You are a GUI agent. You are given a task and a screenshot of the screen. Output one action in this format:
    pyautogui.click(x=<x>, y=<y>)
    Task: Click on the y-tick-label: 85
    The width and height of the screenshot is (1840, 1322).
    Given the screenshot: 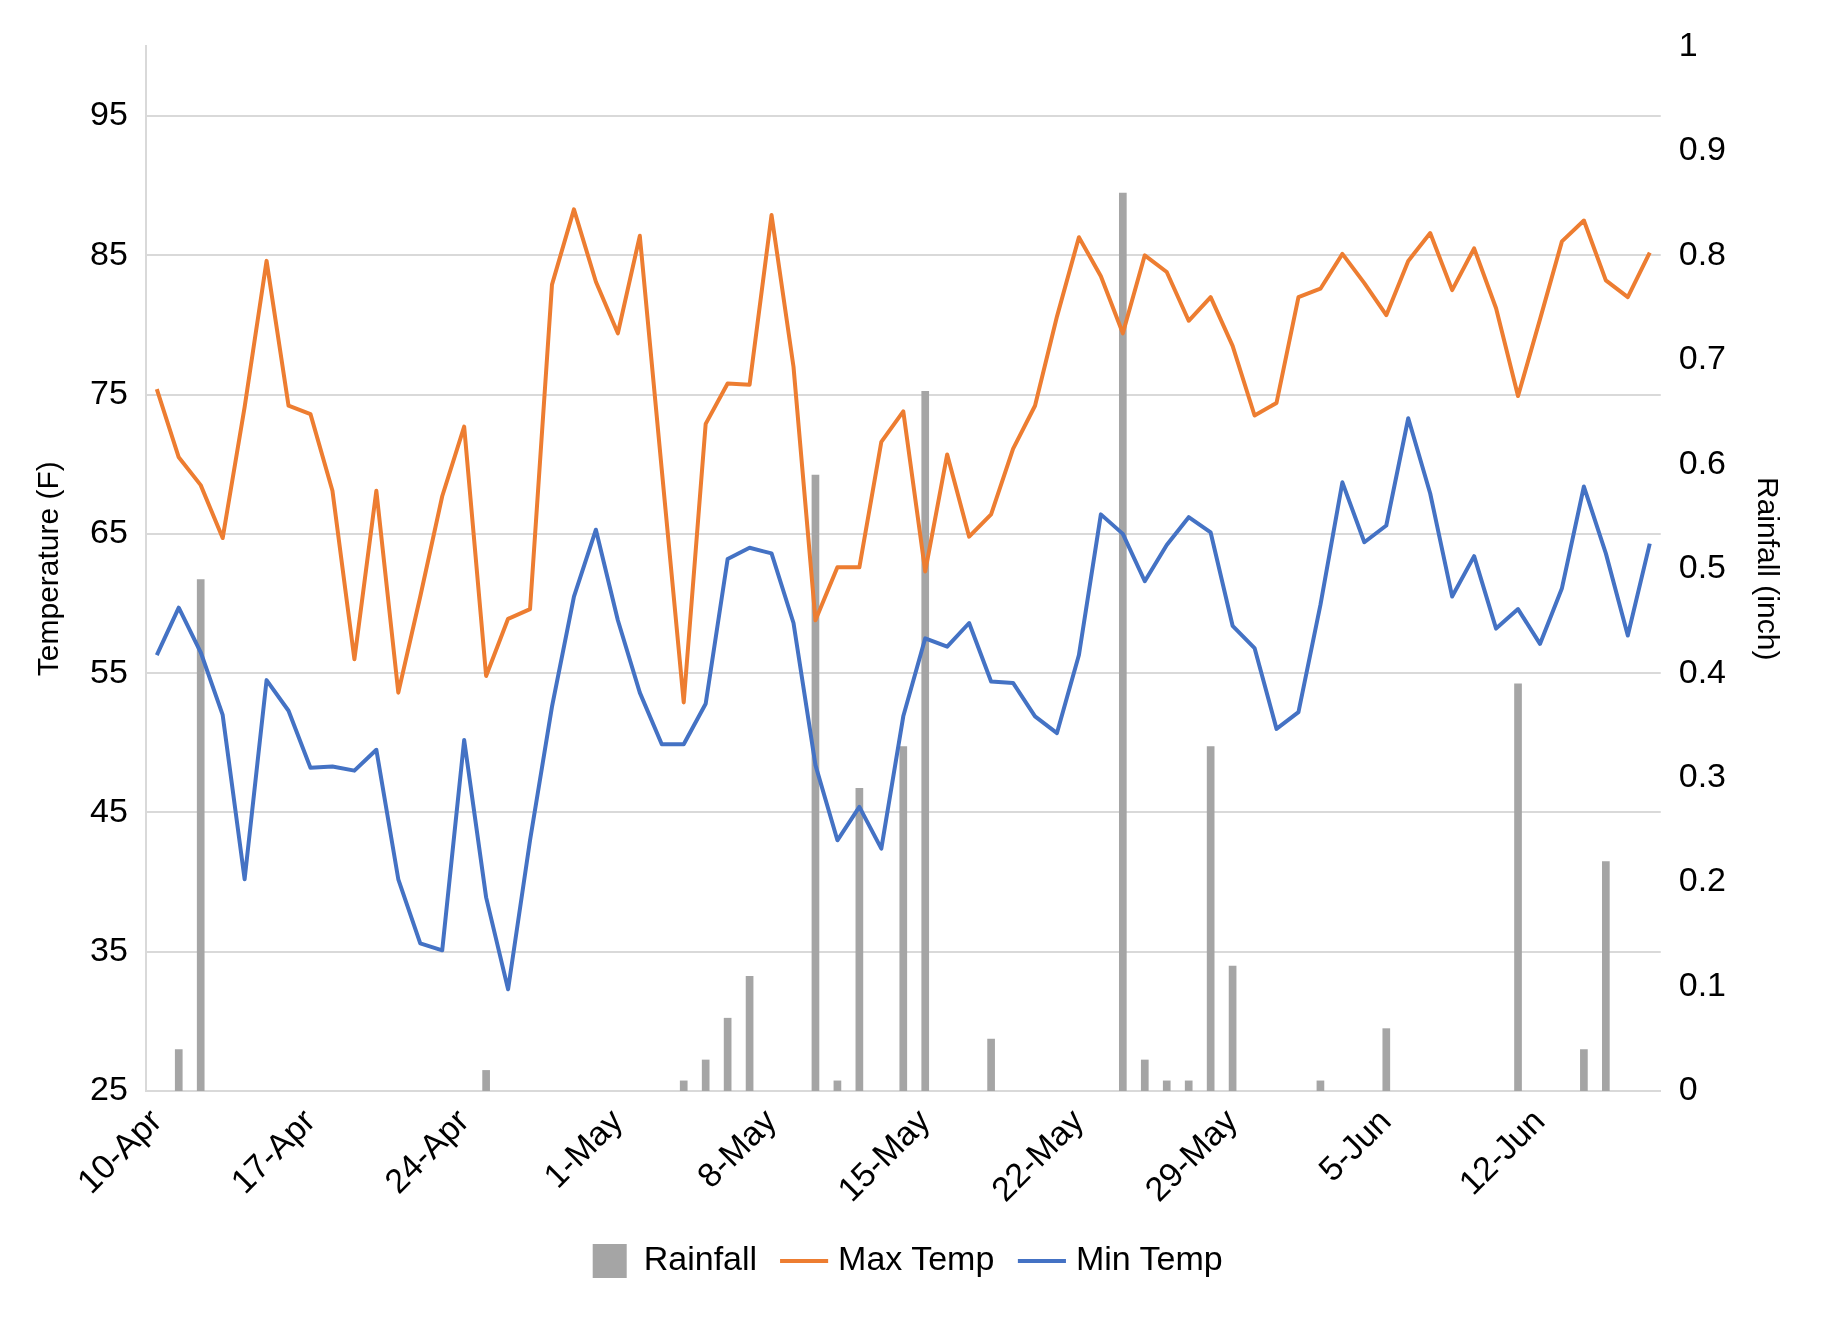 What is the action you would take?
    pyautogui.click(x=108, y=252)
    